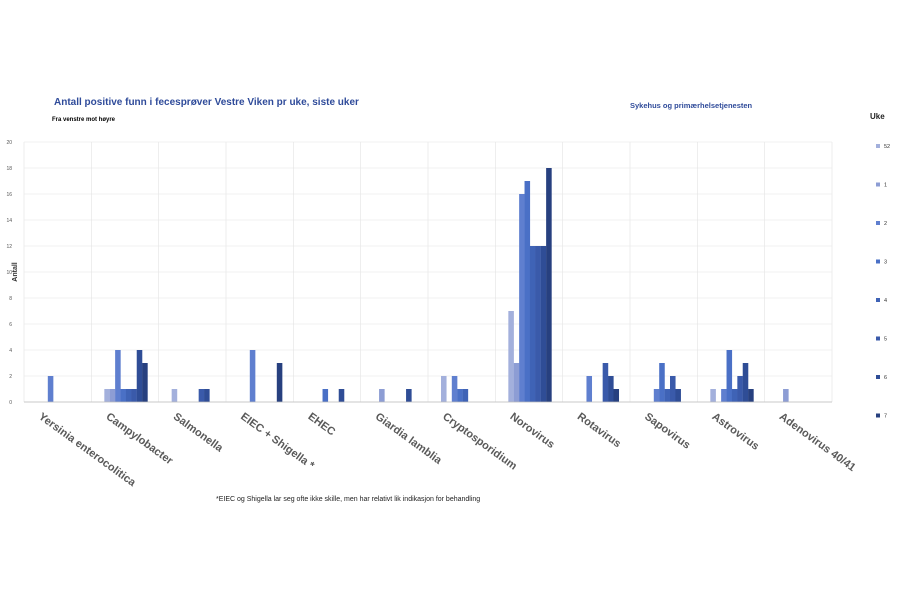  What do you see at coordinates (885, 378) in the screenshot?
I see `legend-label: 6` at bounding box center [885, 378].